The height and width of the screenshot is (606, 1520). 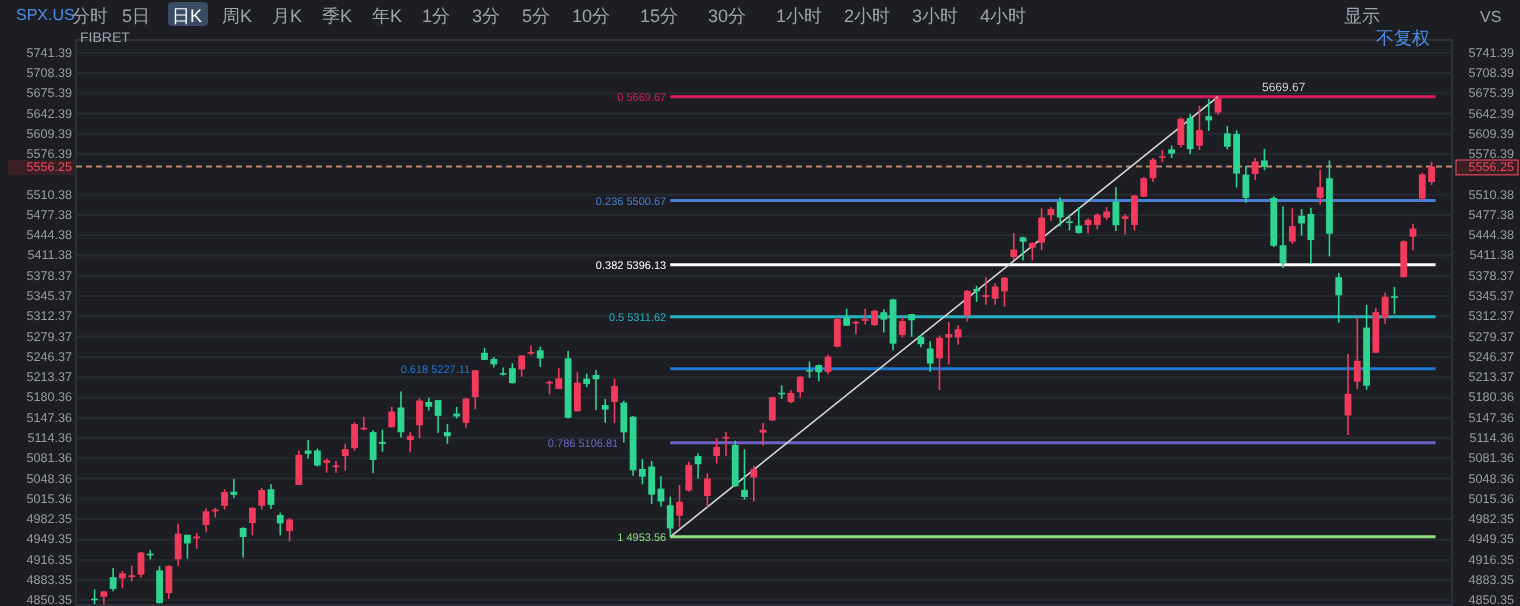 What do you see at coordinates (591, 16) in the screenshot?
I see `text: 10分` at bounding box center [591, 16].